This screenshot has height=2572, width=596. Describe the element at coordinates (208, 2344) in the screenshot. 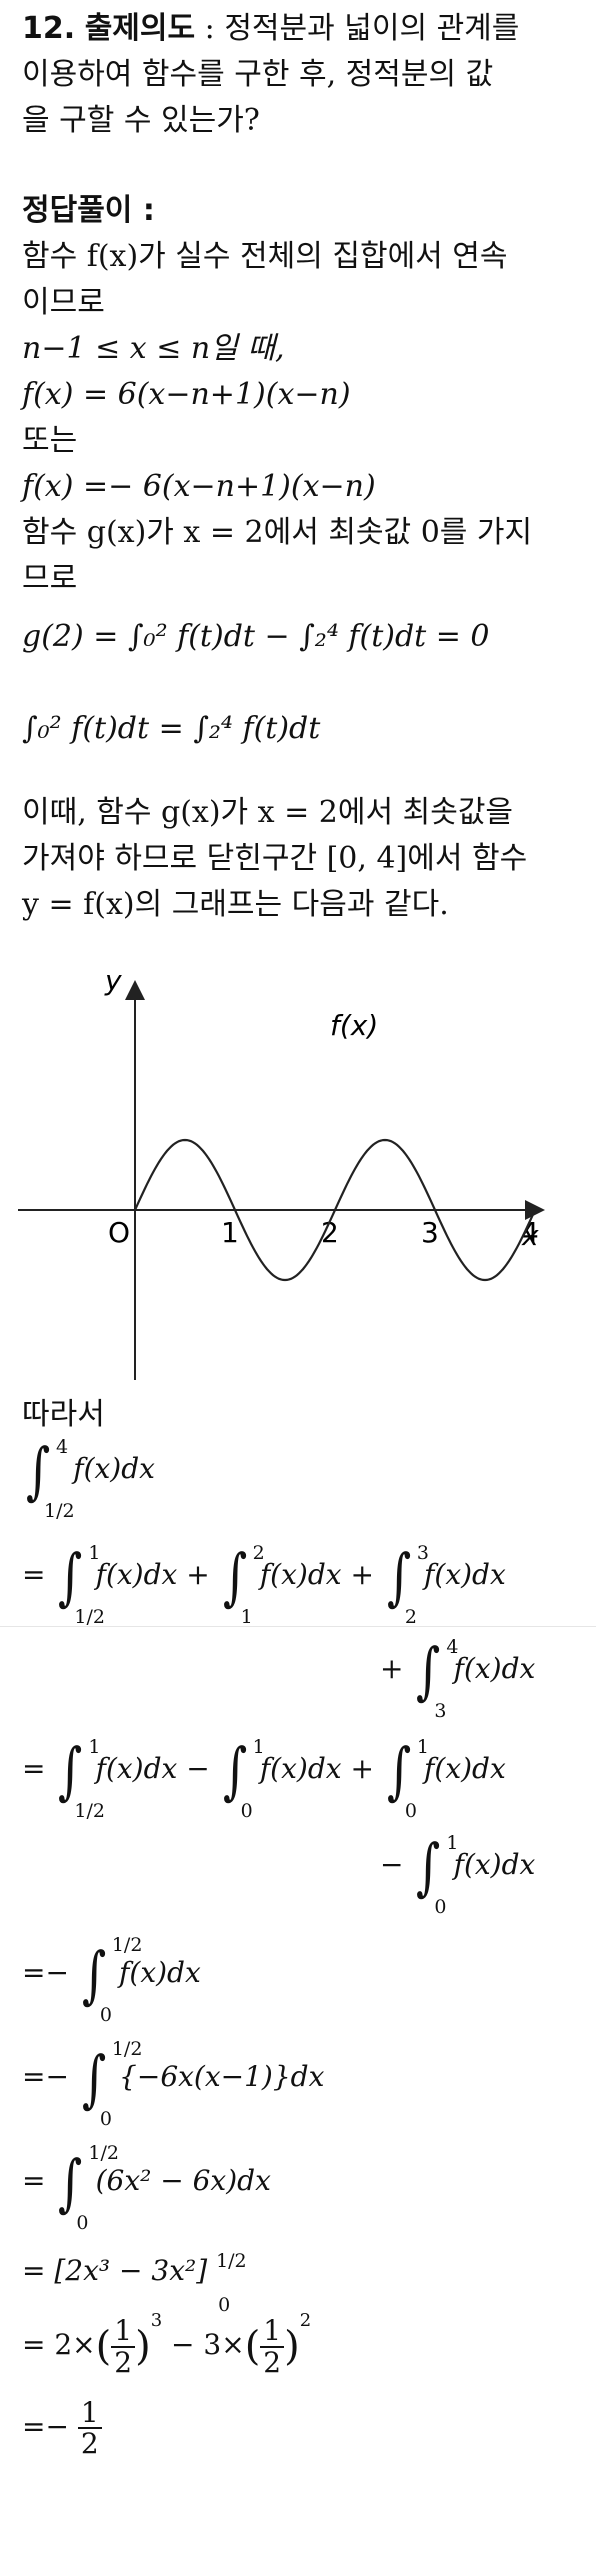

I see `eval-mid: − 3×` at that location.